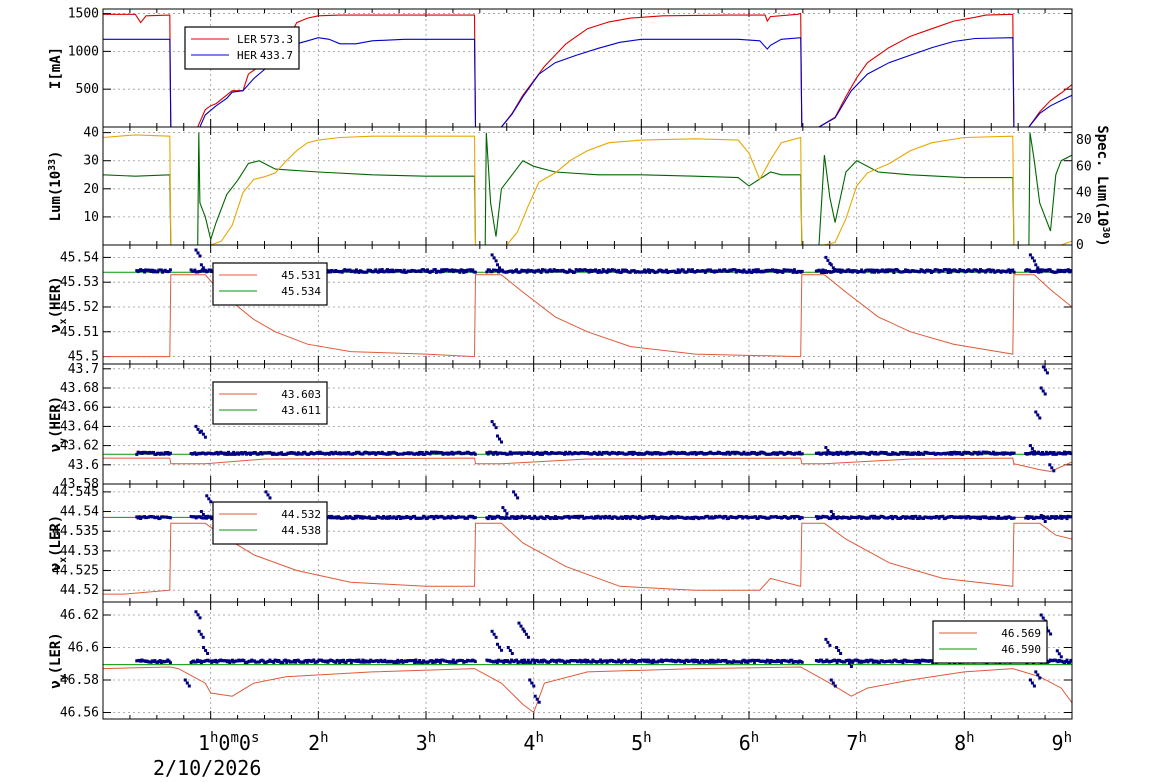  What do you see at coordinates (75, 571) in the screenshot?
I see `y-tick-label: 44.525` at bounding box center [75, 571].